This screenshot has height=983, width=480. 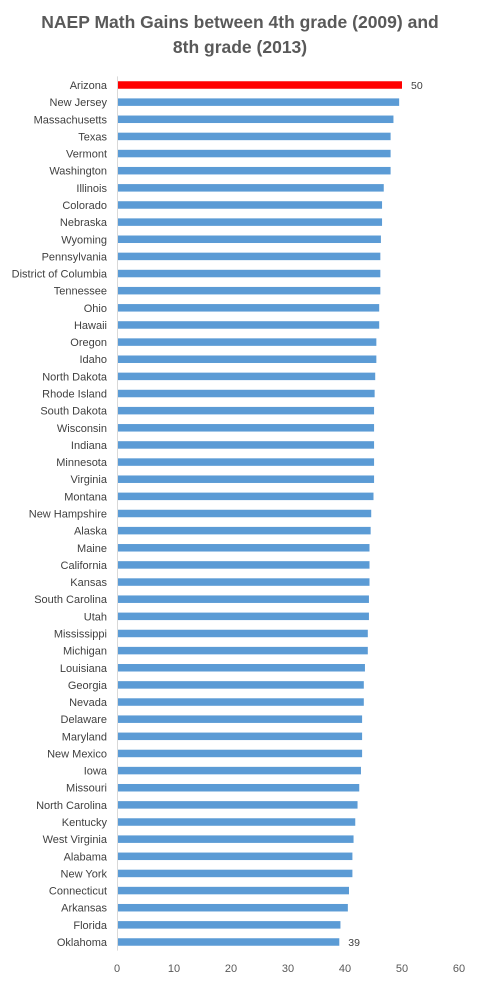 I want to click on x-tick-label-10: 10, so click(x=174, y=969).